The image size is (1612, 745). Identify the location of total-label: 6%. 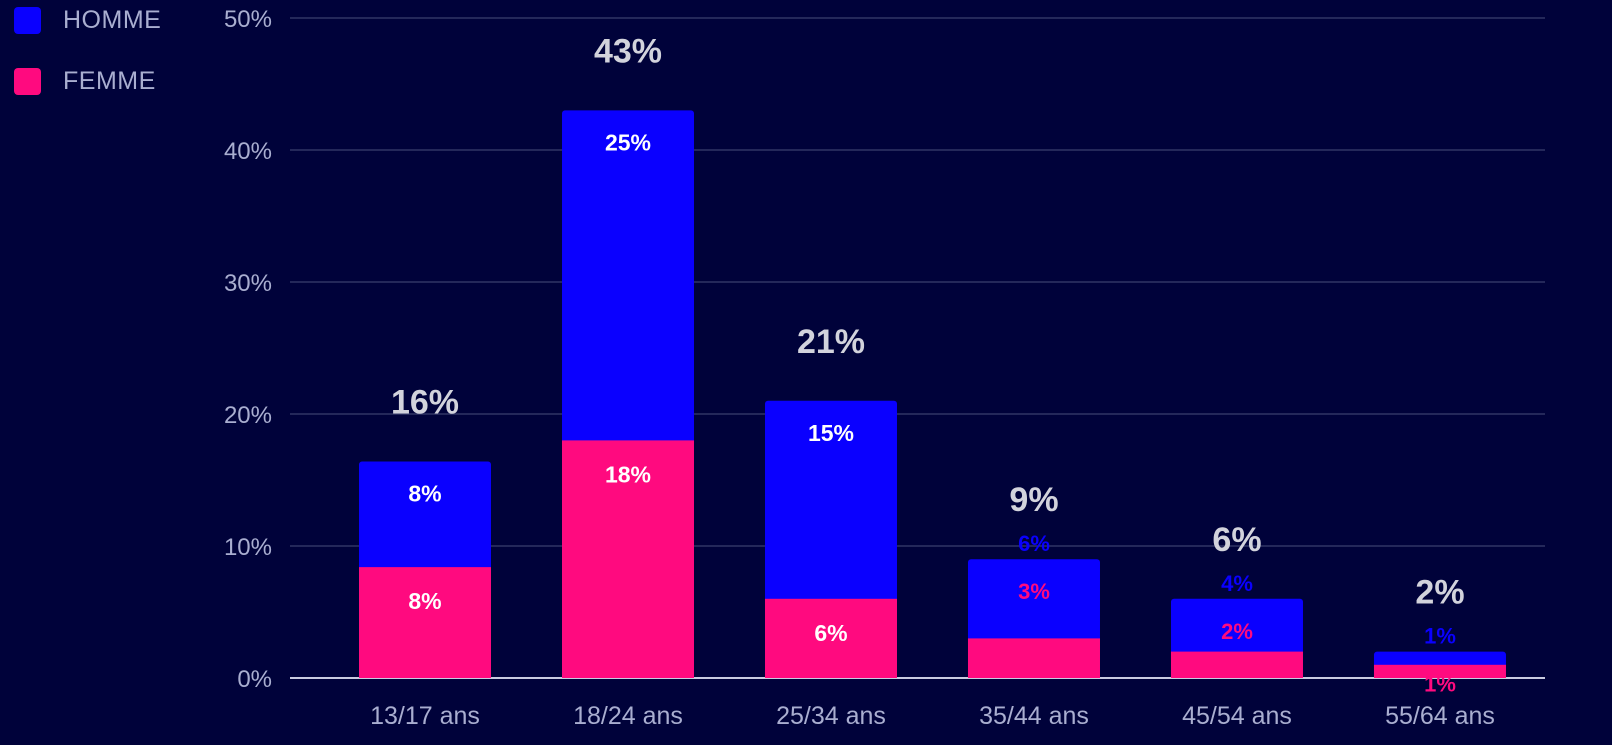
(1236, 540).